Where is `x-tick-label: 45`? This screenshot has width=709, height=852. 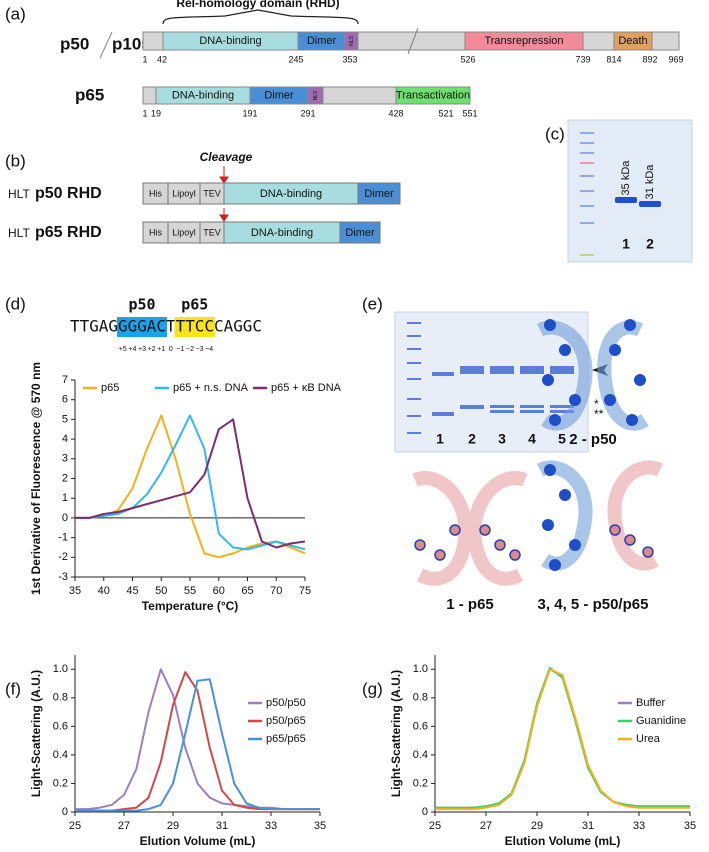
x-tick-label: 45 is located at coordinates (132, 591).